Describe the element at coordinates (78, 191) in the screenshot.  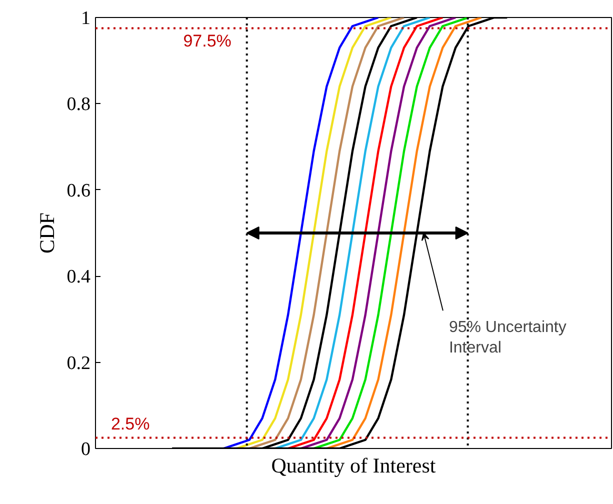
I see `y-tick-label: 0.6` at that location.